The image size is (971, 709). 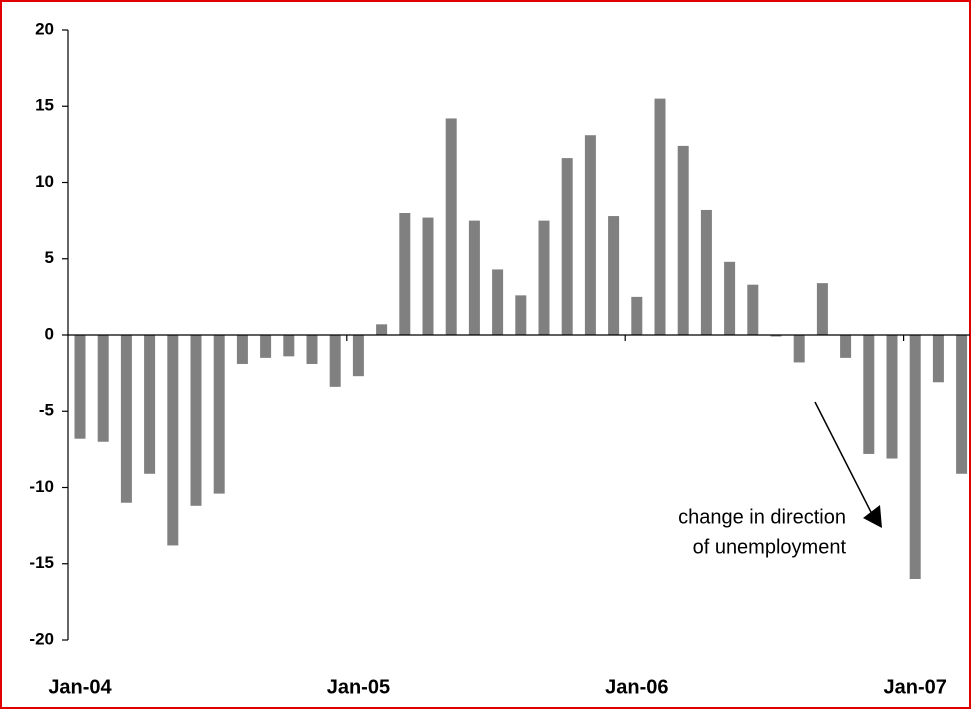 I want to click on y-tick-label: 0, so click(x=49, y=333).